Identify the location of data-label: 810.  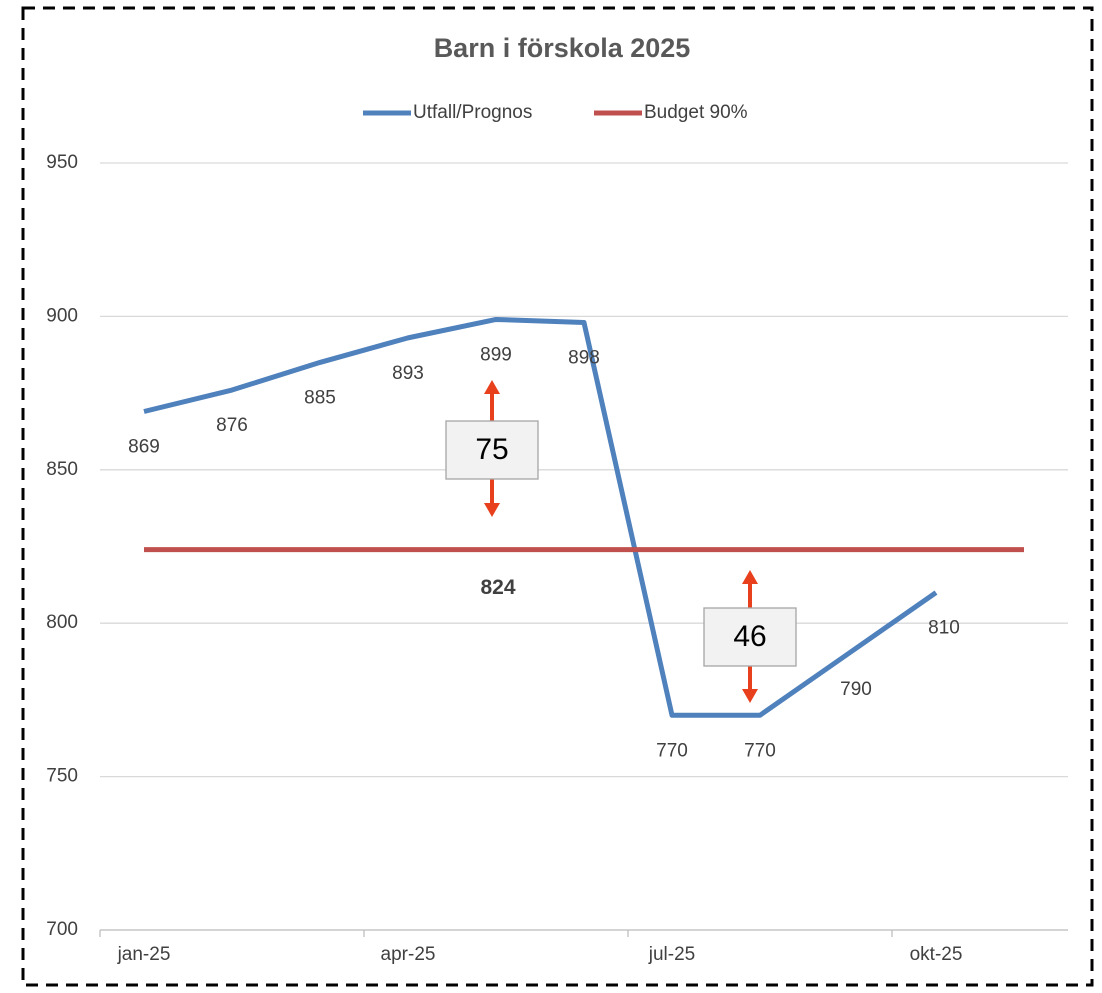
(944, 628).